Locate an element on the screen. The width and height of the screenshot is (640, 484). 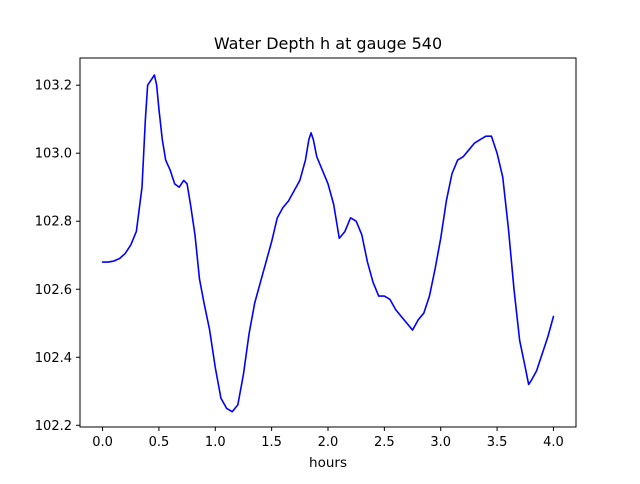
y-tick-label: 102.4 is located at coordinates (53, 358).